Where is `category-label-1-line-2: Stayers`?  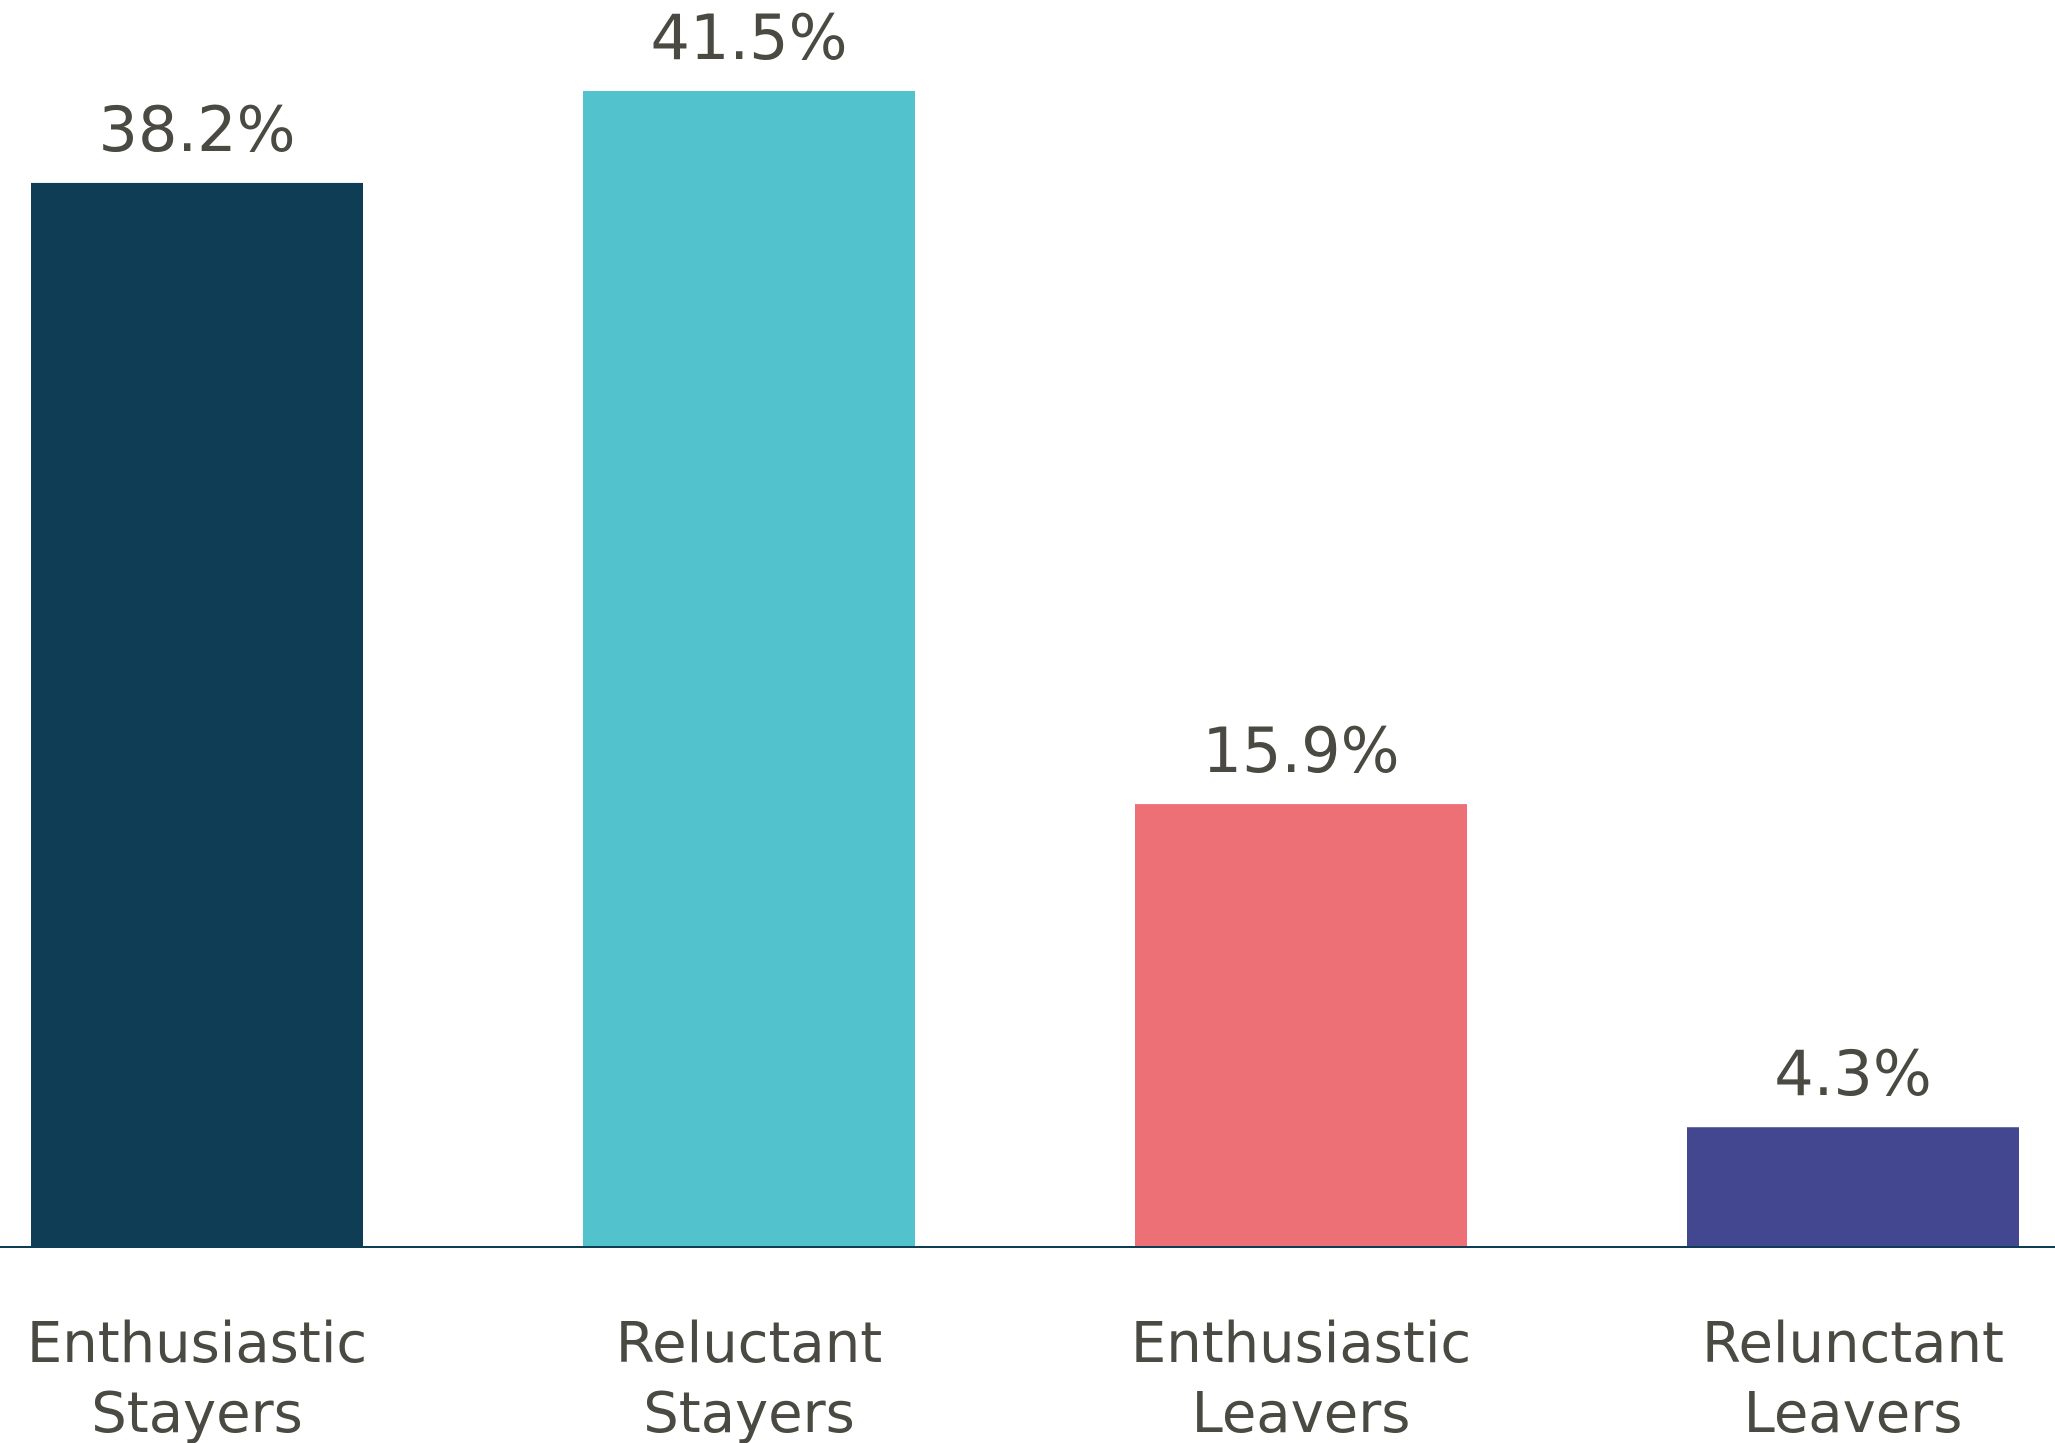 category-label-1-line-2: Stayers is located at coordinates (197, 1412).